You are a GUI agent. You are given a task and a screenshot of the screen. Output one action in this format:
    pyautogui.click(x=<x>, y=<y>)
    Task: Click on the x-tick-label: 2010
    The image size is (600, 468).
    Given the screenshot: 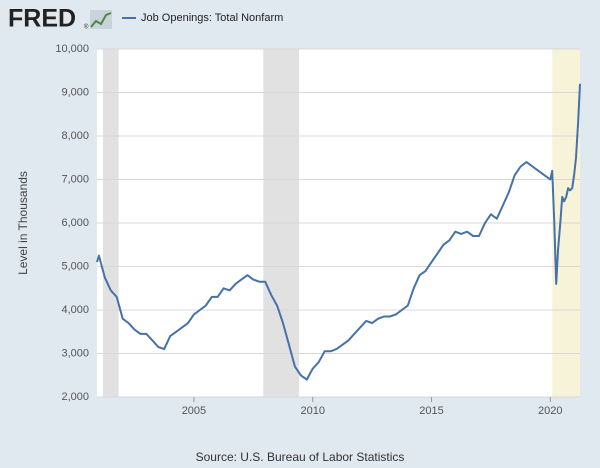 What is the action you would take?
    pyautogui.click(x=312, y=411)
    